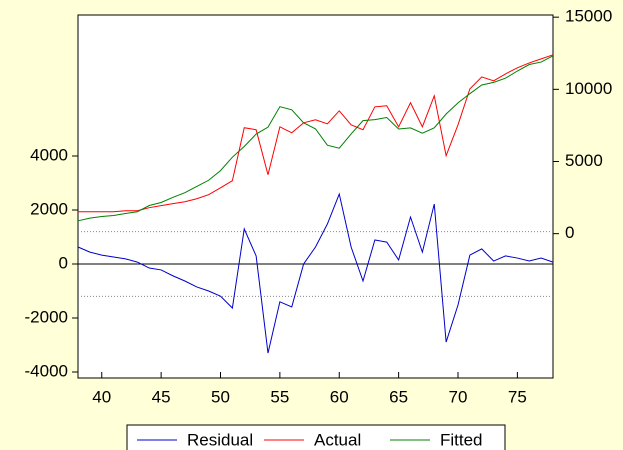 This screenshot has height=450, width=623. Describe the element at coordinates (279, 396) in the screenshot. I see `x-tick-label: 55` at that location.